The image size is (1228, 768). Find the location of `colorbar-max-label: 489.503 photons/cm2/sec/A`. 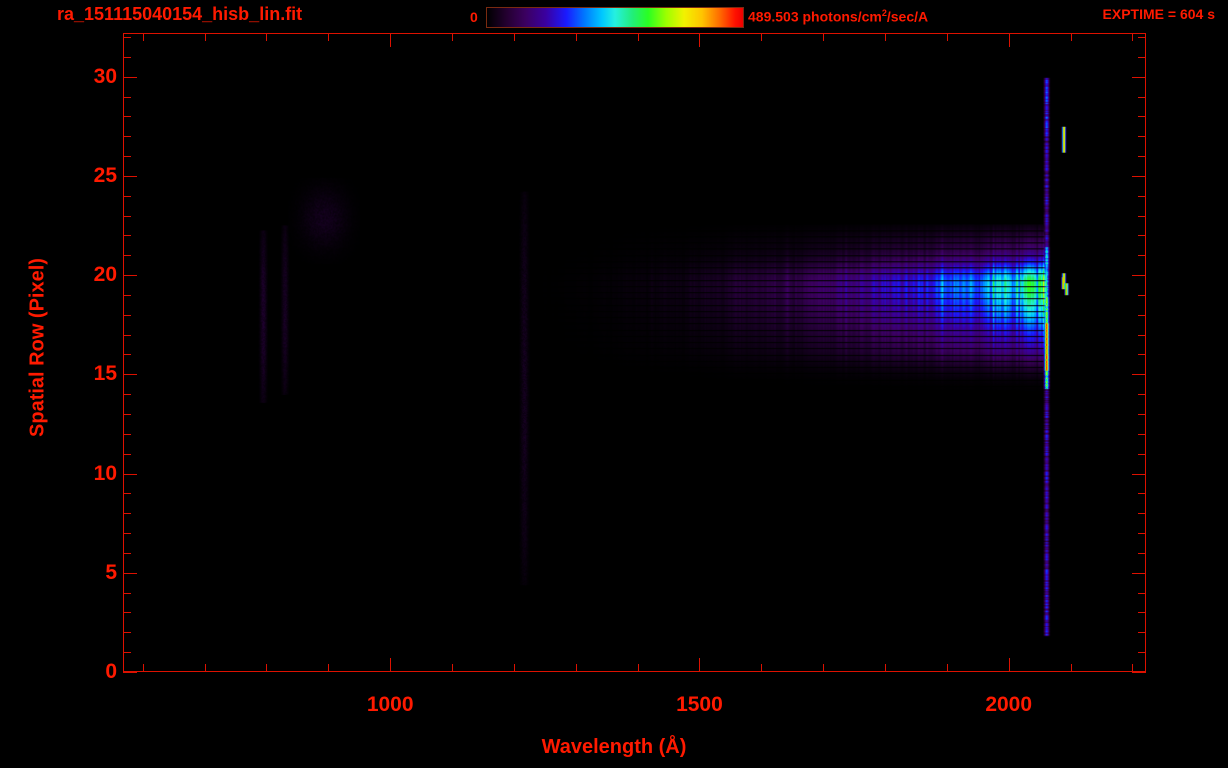

colorbar-max-label: 489.503 photons/cm2/sec/A is located at coordinates (838, 16).